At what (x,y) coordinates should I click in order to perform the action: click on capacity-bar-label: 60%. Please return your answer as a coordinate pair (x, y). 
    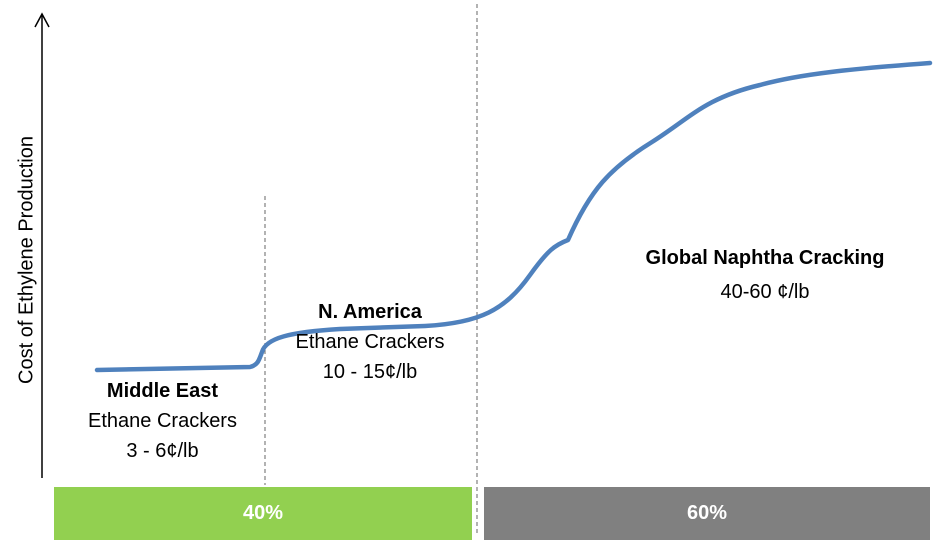
    Looking at the image, I should click on (707, 513).